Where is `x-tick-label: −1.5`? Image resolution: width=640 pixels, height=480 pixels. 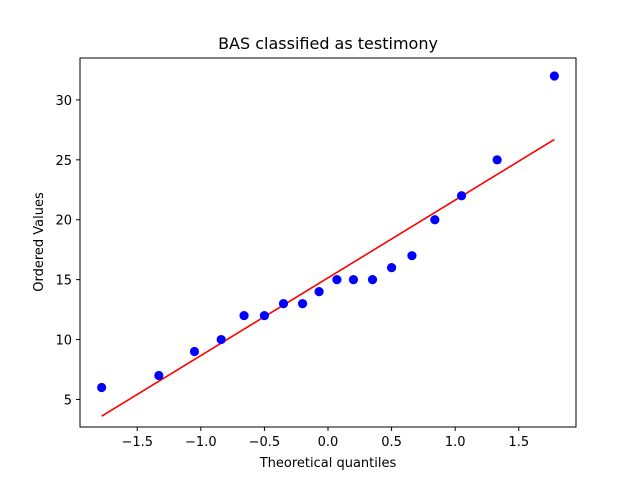 x-tick-label: −1.5 is located at coordinates (137, 442).